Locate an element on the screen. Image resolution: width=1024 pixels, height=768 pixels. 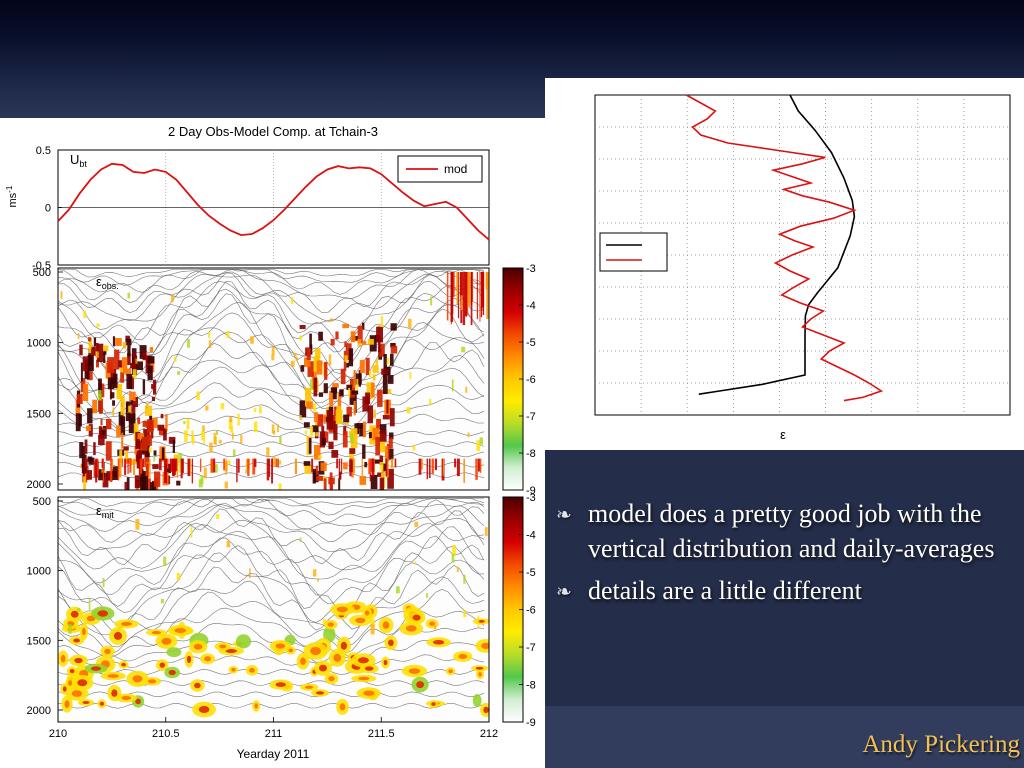
fig1-title: 2 Day Obs-Model Comp. at Tchain-3 is located at coordinates (273, 131).